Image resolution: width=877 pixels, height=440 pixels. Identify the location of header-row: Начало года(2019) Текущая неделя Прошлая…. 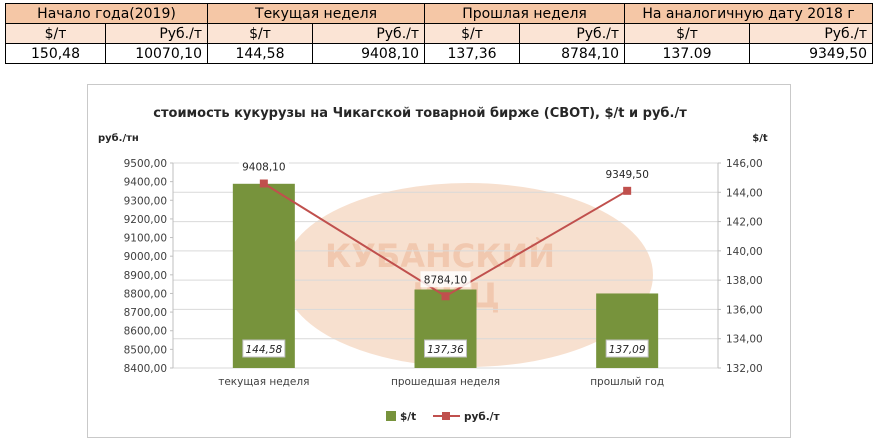
(439, 13).